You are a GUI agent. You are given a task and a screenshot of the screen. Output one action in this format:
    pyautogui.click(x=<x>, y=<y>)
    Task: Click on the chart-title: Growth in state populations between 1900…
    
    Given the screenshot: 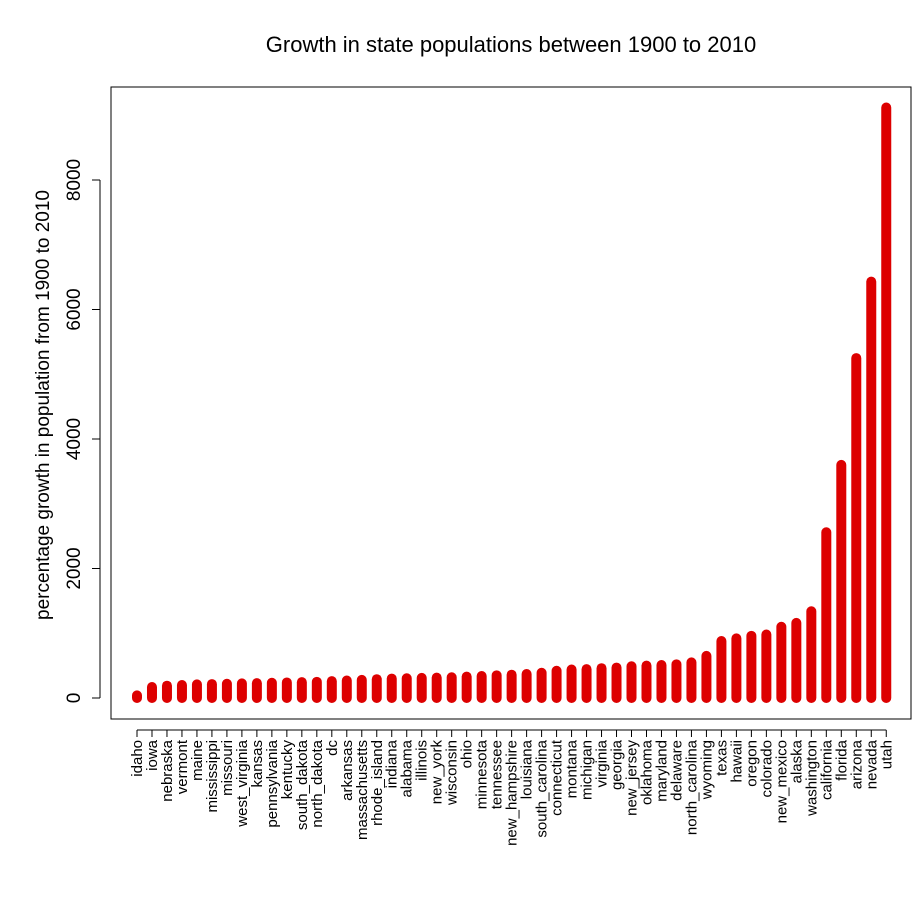 What is the action you would take?
    pyautogui.click(x=511, y=44)
    